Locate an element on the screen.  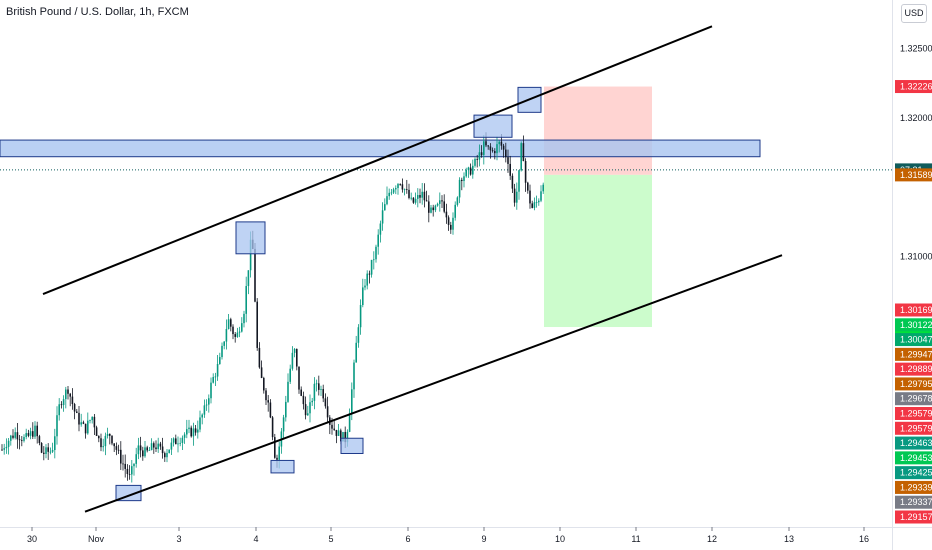
indicator-badge-text: 1.30047 is located at coordinates (916, 340).